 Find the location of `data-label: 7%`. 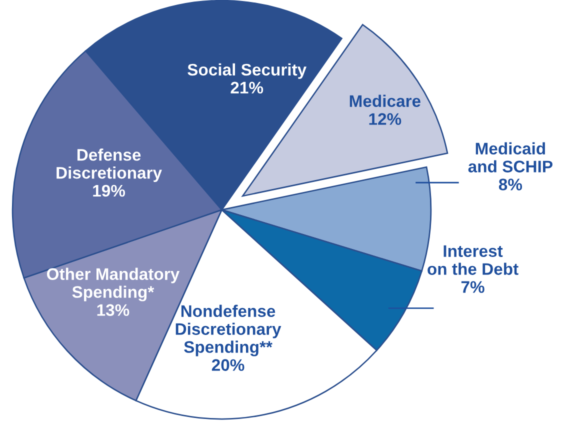

data-label: 7% is located at coordinates (472, 287).